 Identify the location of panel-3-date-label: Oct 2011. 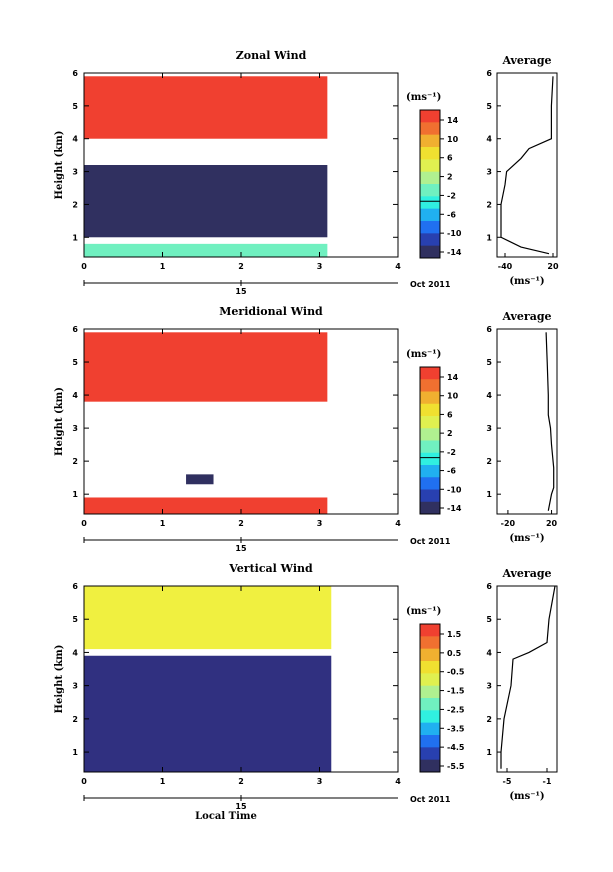
(430, 799).